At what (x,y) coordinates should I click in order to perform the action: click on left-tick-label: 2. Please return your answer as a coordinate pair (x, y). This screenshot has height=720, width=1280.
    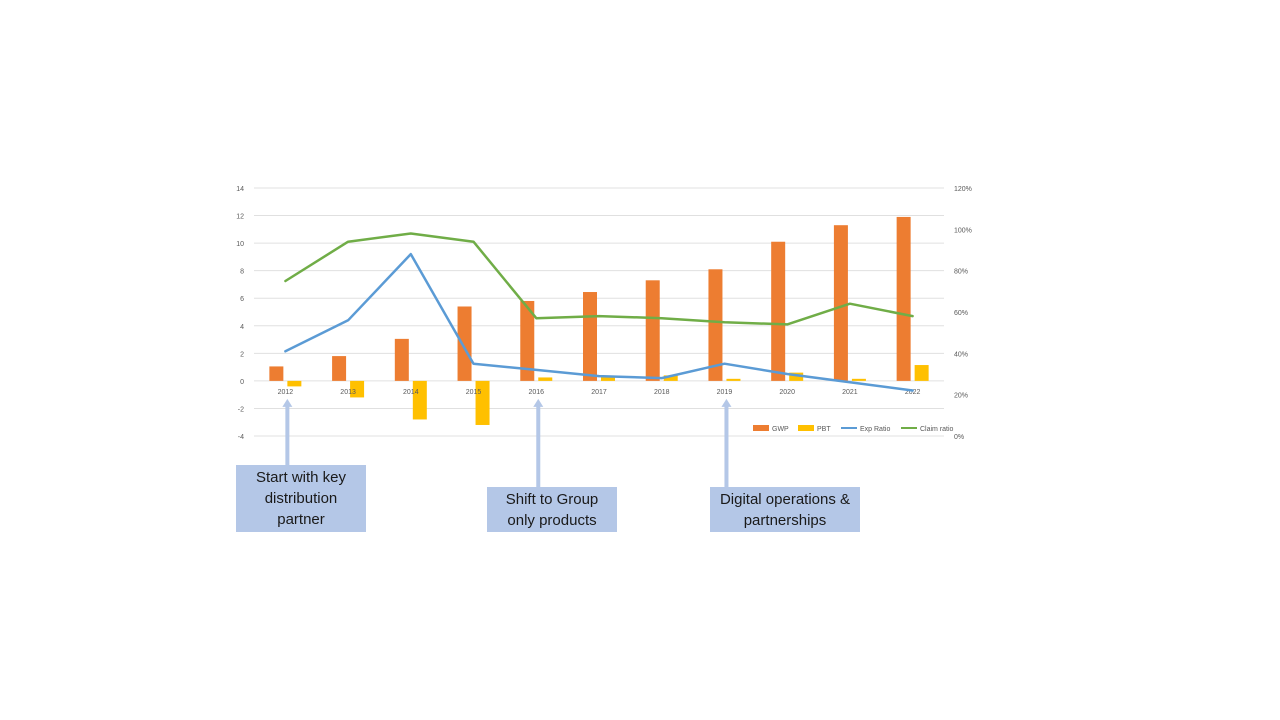
    Looking at the image, I should click on (242, 354).